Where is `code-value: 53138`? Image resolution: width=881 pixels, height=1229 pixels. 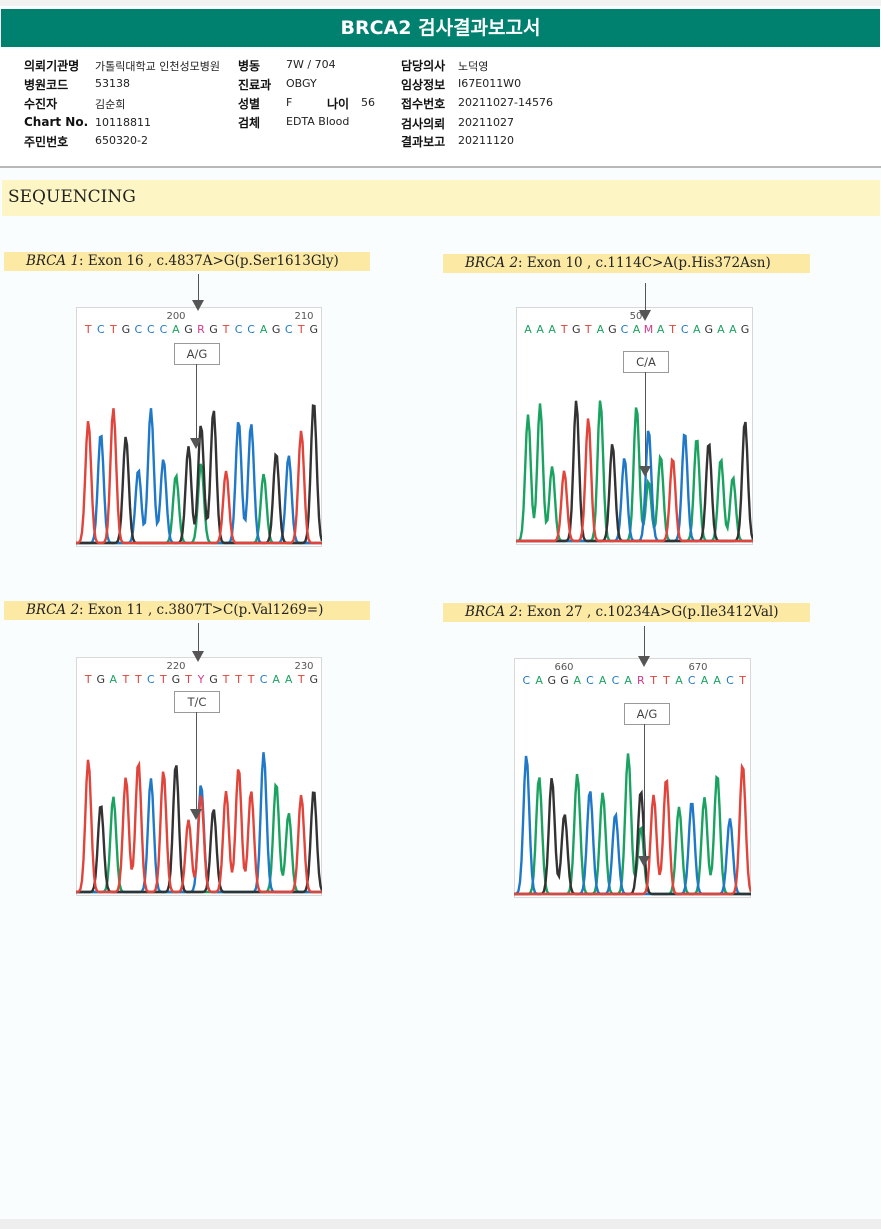 code-value: 53138 is located at coordinates (112, 83).